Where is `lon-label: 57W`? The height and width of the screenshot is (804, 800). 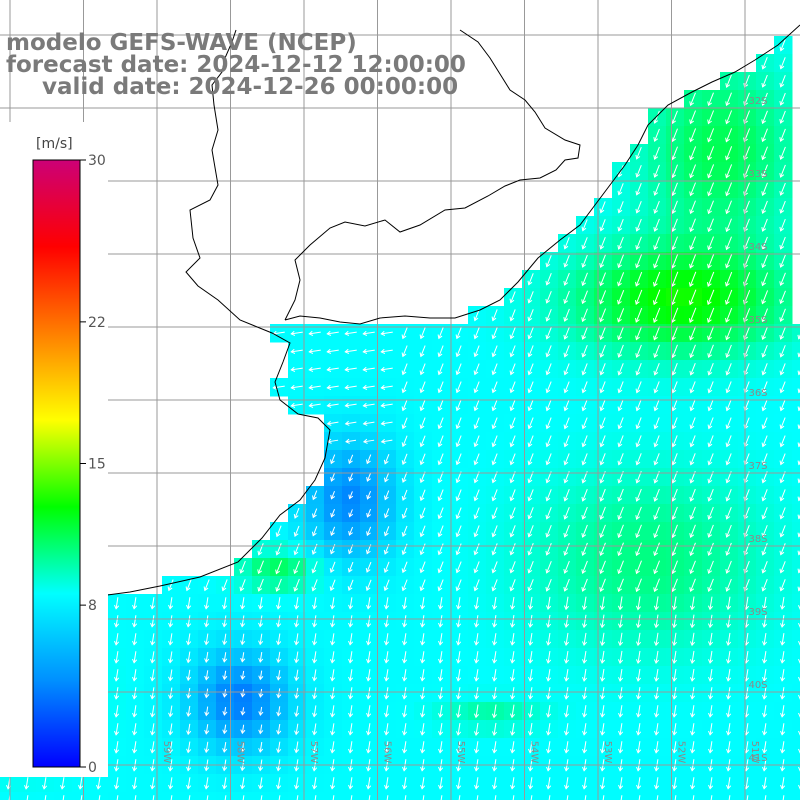
lon-label: 57W is located at coordinates (313, 752).